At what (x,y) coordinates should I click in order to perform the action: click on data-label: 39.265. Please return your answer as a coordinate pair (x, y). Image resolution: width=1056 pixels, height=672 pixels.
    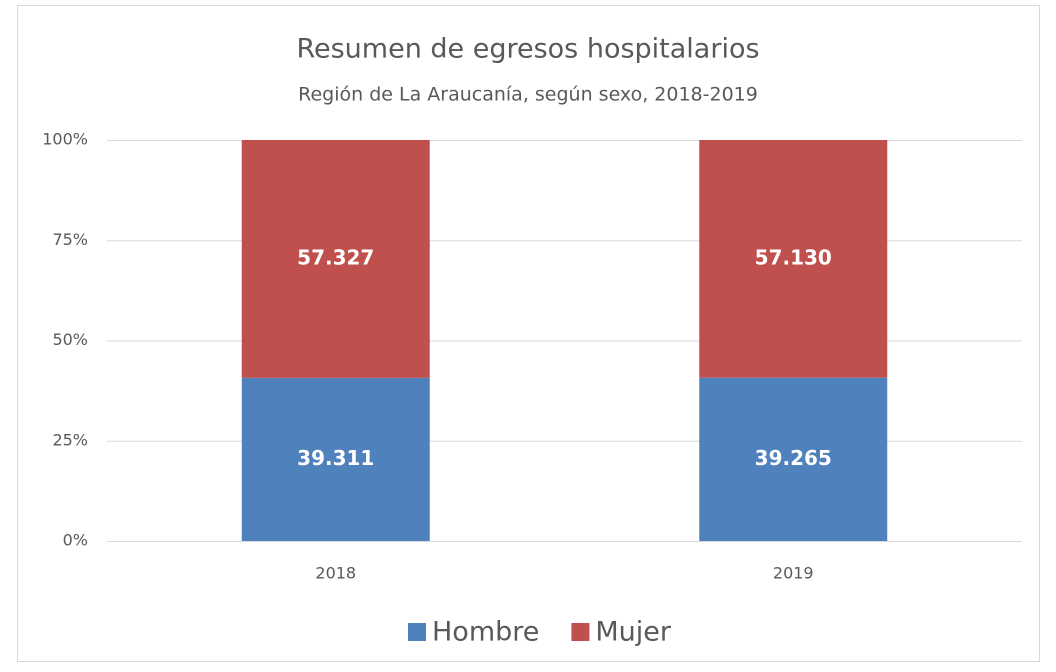
    Looking at the image, I should click on (793, 458).